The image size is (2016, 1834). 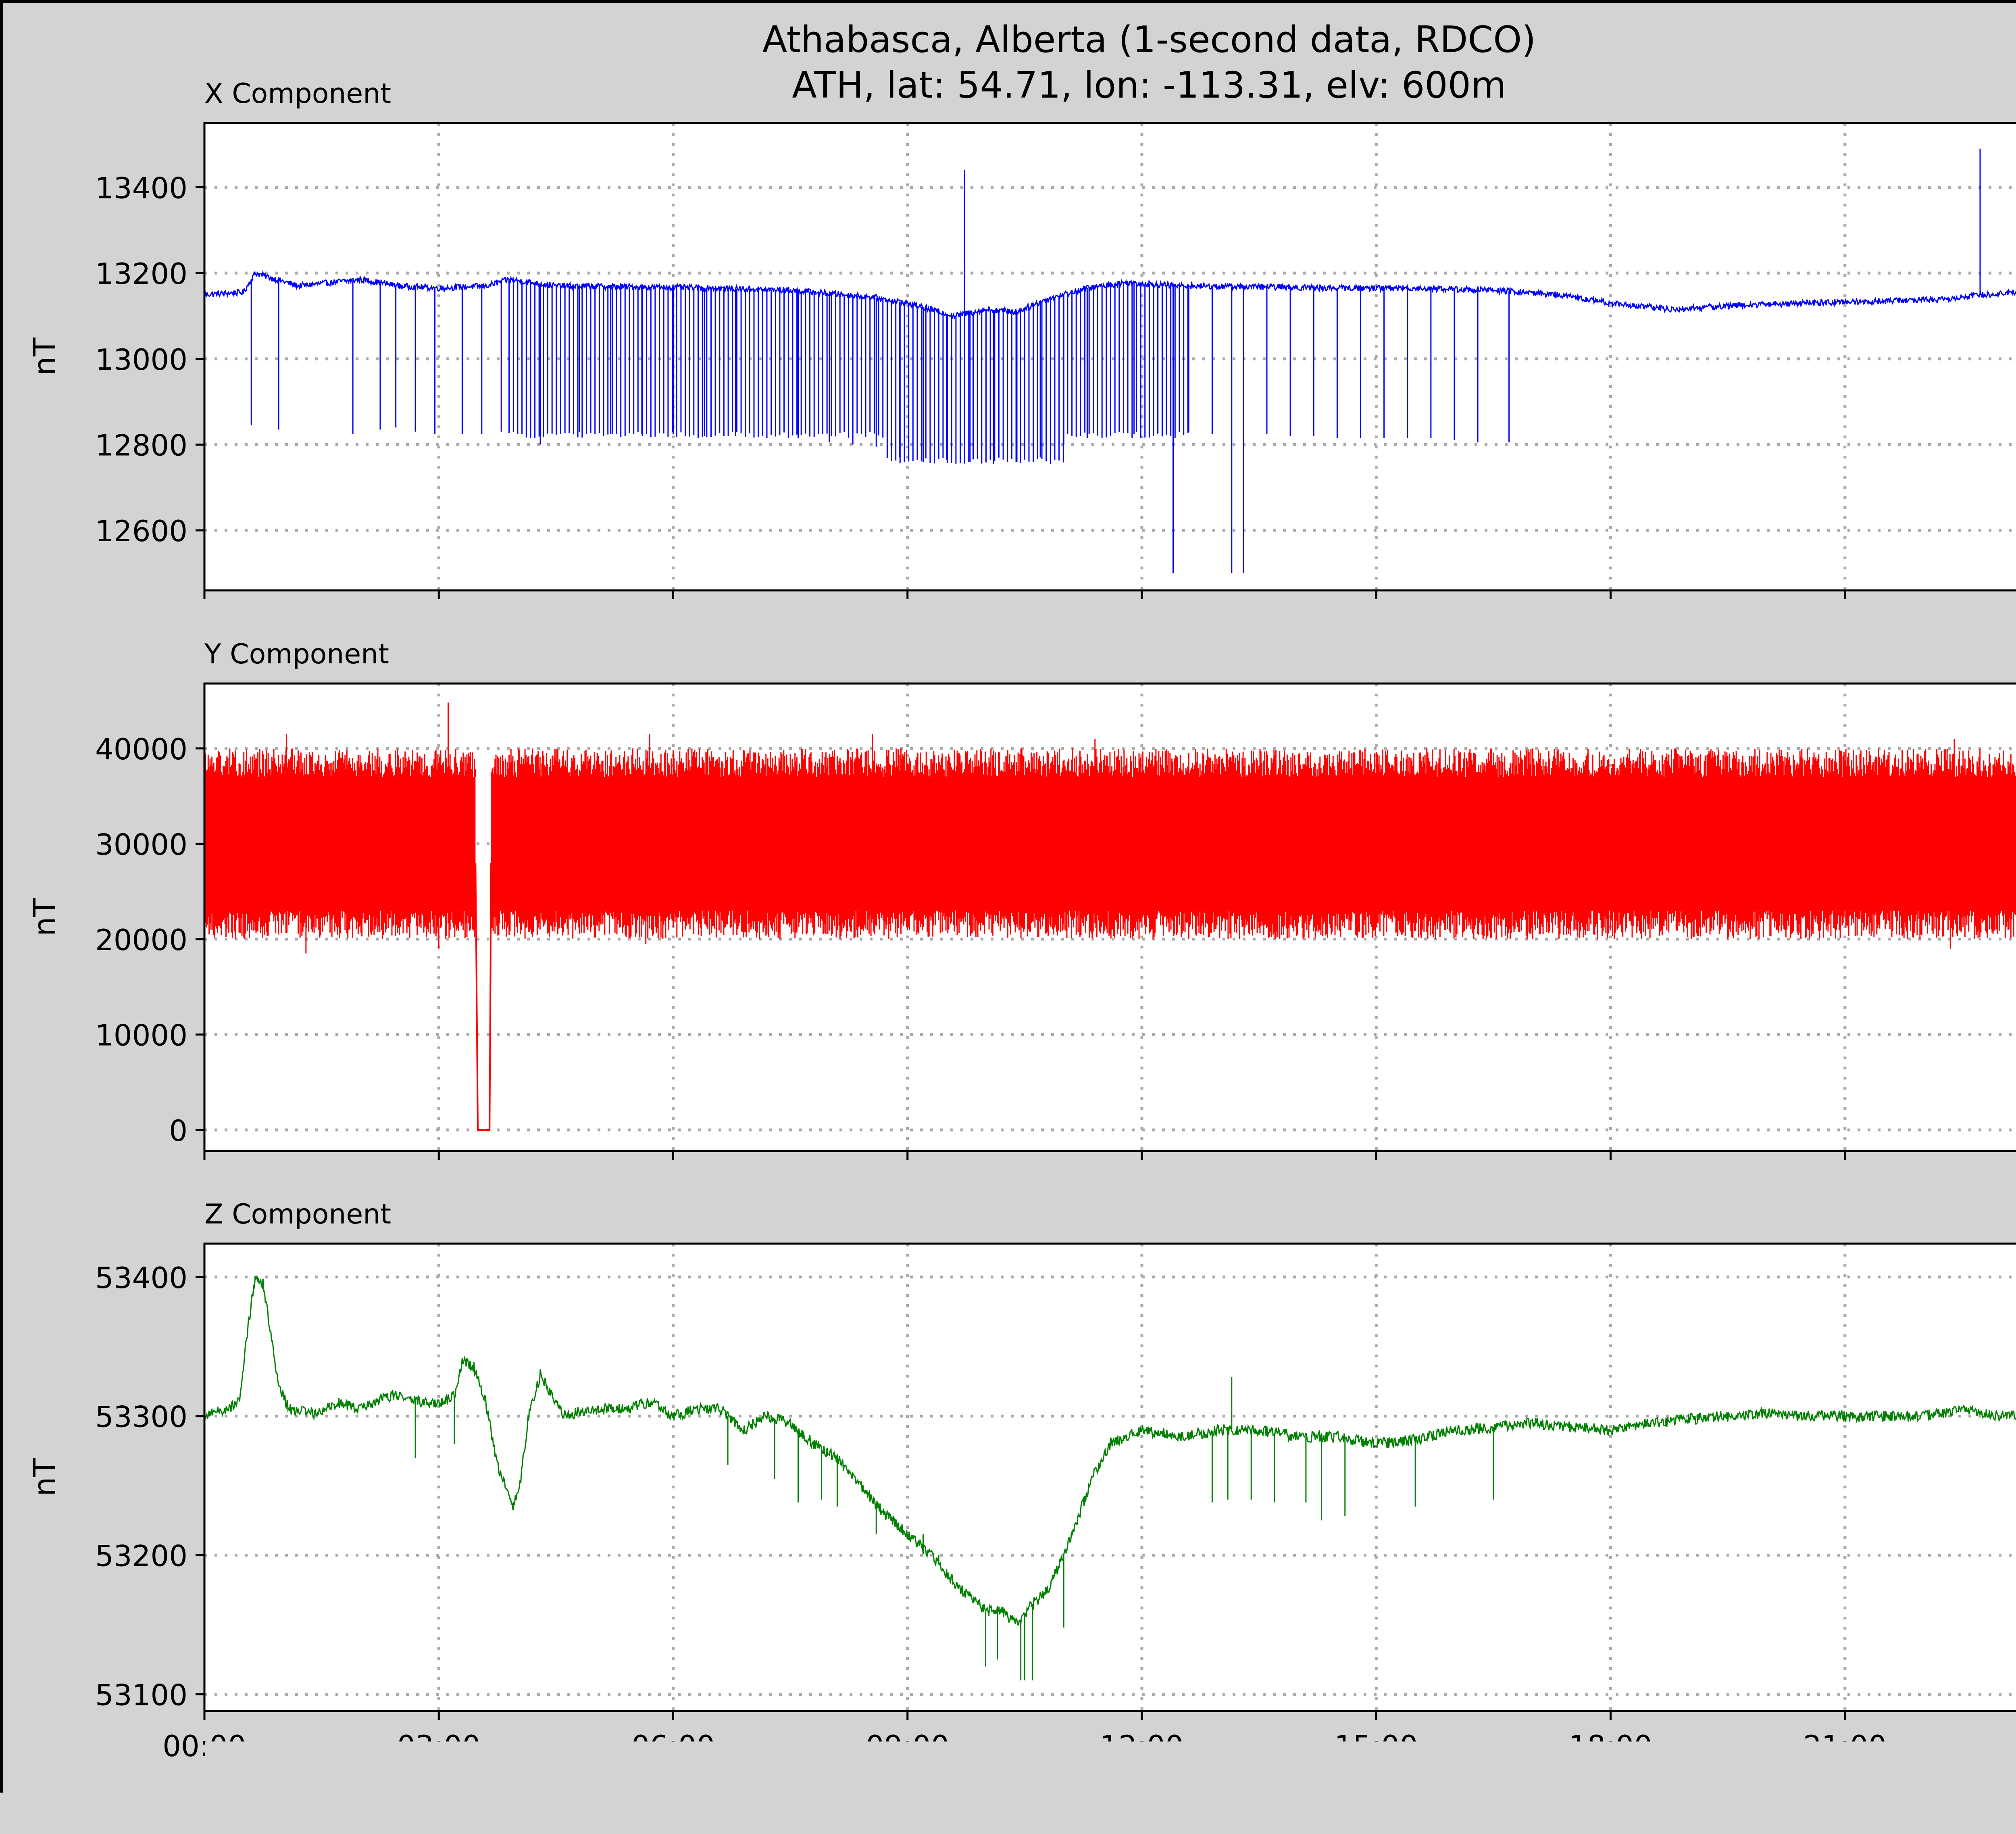 What do you see at coordinates (141, 274) in the screenshot?
I see `panel-x-ytick-label-3: 13200` at bounding box center [141, 274].